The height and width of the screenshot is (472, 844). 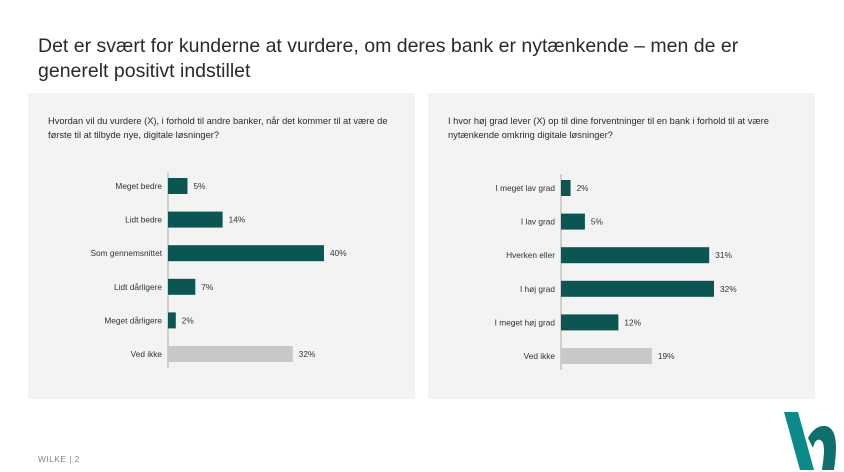 What do you see at coordinates (133, 320) in the screenshot?
I see `category-label: Meget dårligere` at bounding box center [133, 320].